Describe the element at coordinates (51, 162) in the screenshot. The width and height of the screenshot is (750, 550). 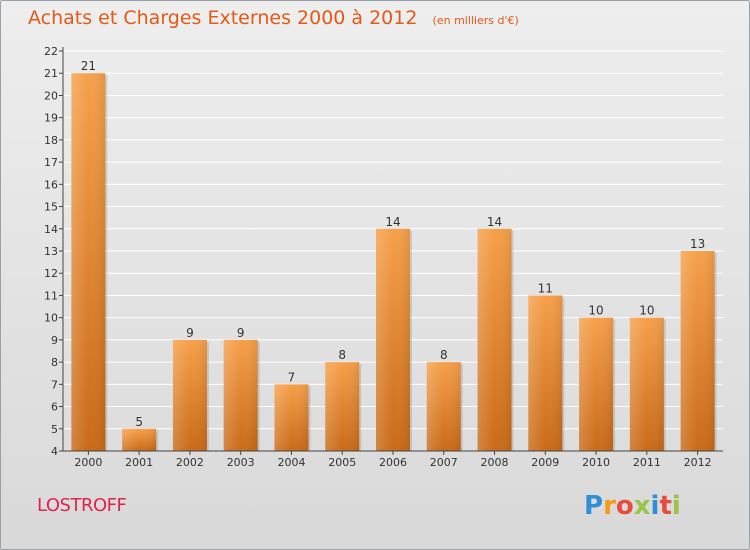
I see `y-tick-label: 17` at that location.